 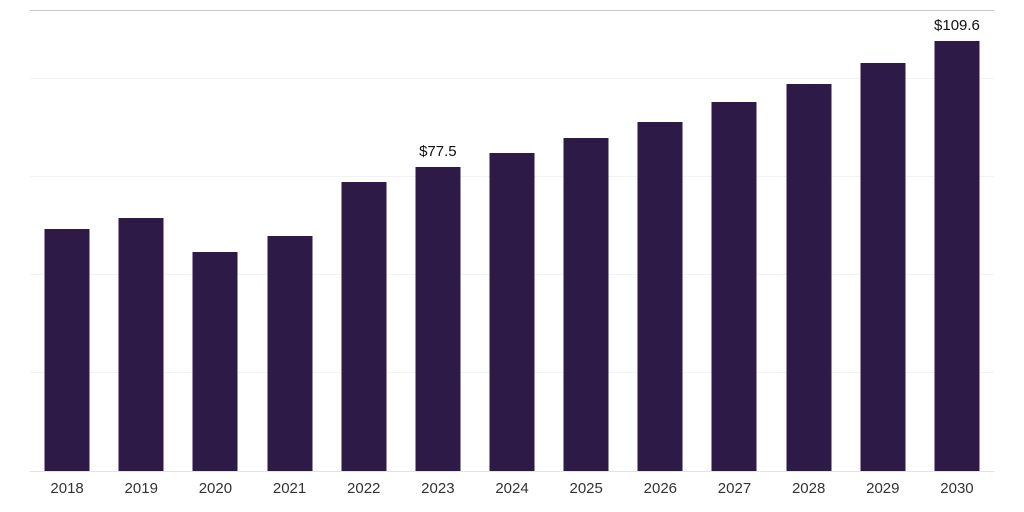 I want to click on bar-2023, so click(x=438, y=318).